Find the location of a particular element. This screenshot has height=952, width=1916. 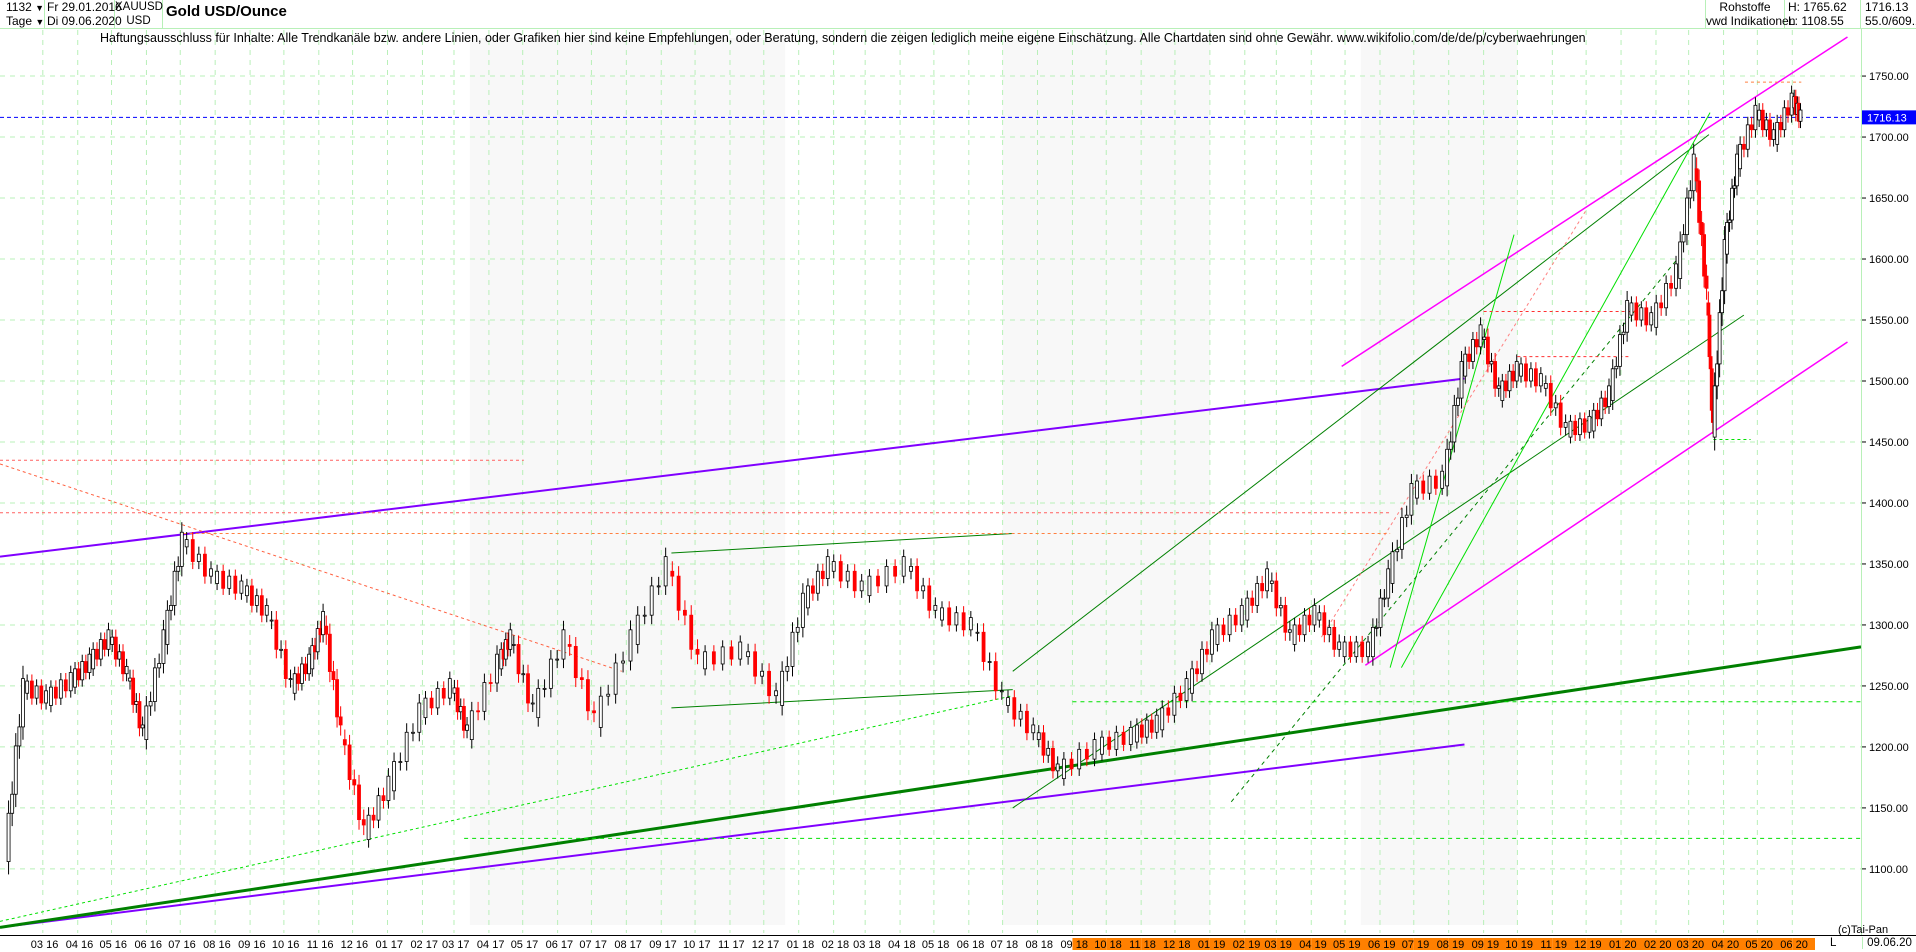

to-date: Di 09.06.2020 is located at coordinates (84, 21).